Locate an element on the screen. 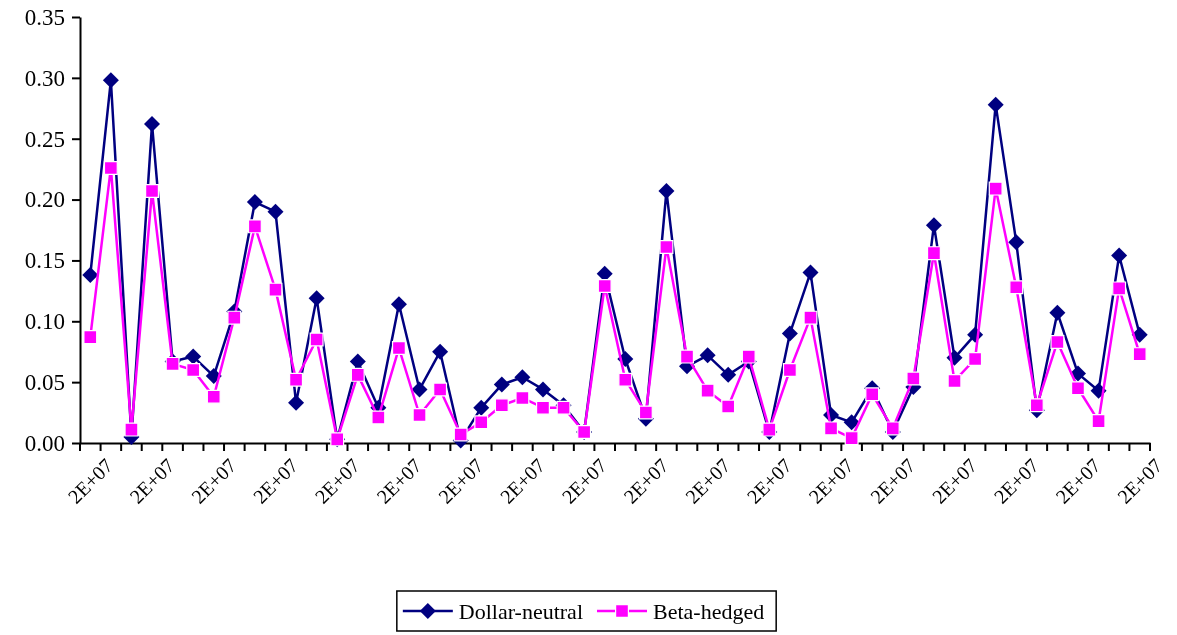 The height and width of the screenshot is (635, 1177). y-tick-label: 0.10 is located at coordinates (44, 322).